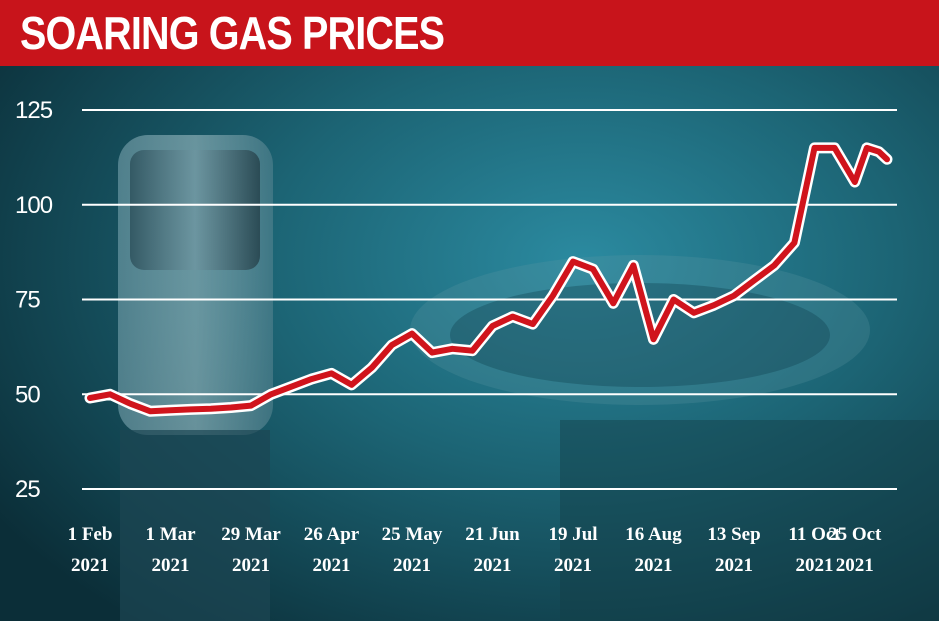  What do you see at coordinates (733, 550) in the screenshot?
I see `x-tick-8: 13 Sep 2021` at bounding box center [733, 550].